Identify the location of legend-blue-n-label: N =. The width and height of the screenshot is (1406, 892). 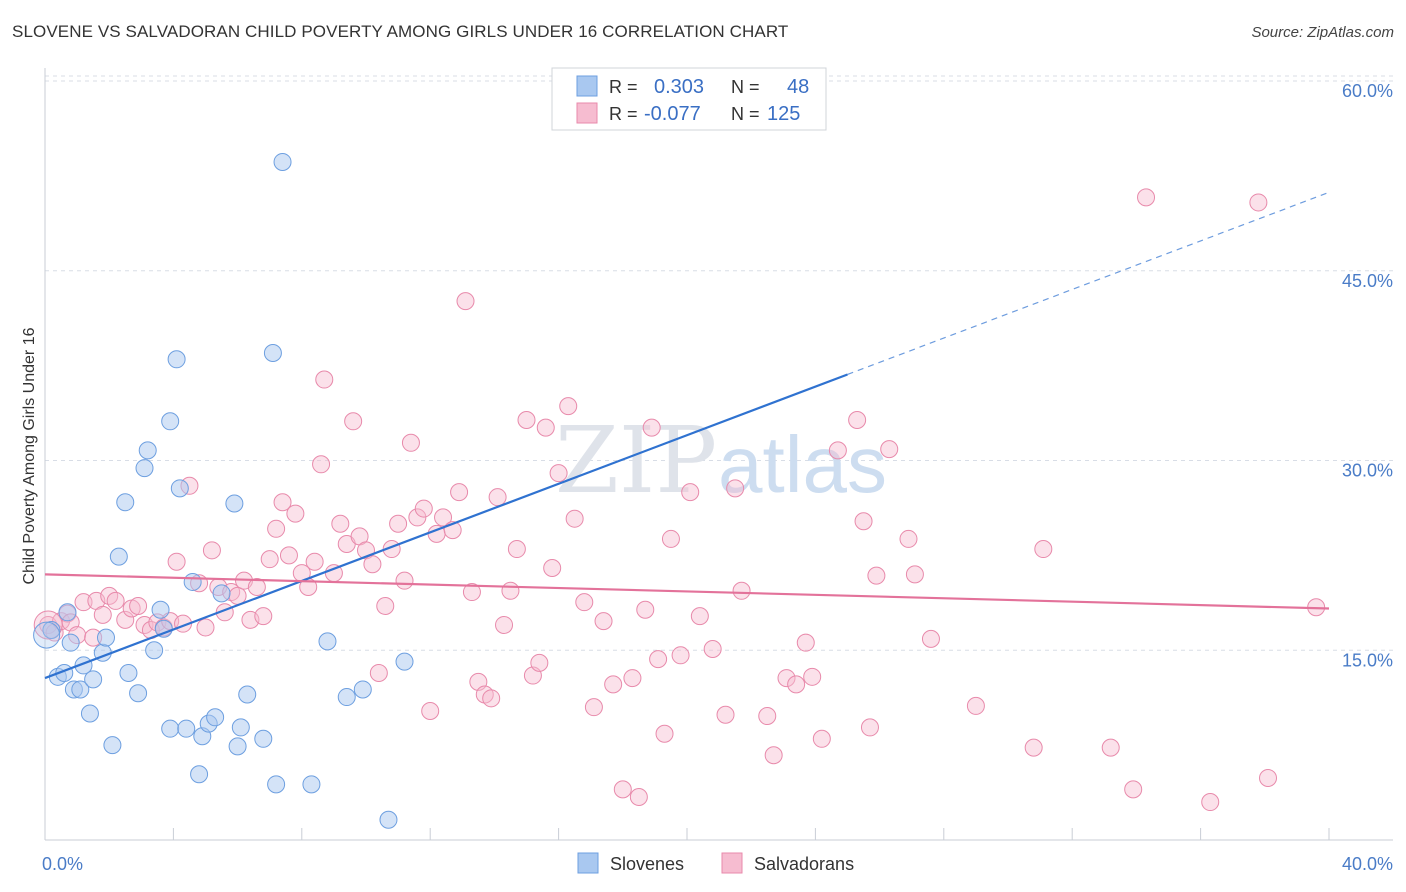
(745, 87).